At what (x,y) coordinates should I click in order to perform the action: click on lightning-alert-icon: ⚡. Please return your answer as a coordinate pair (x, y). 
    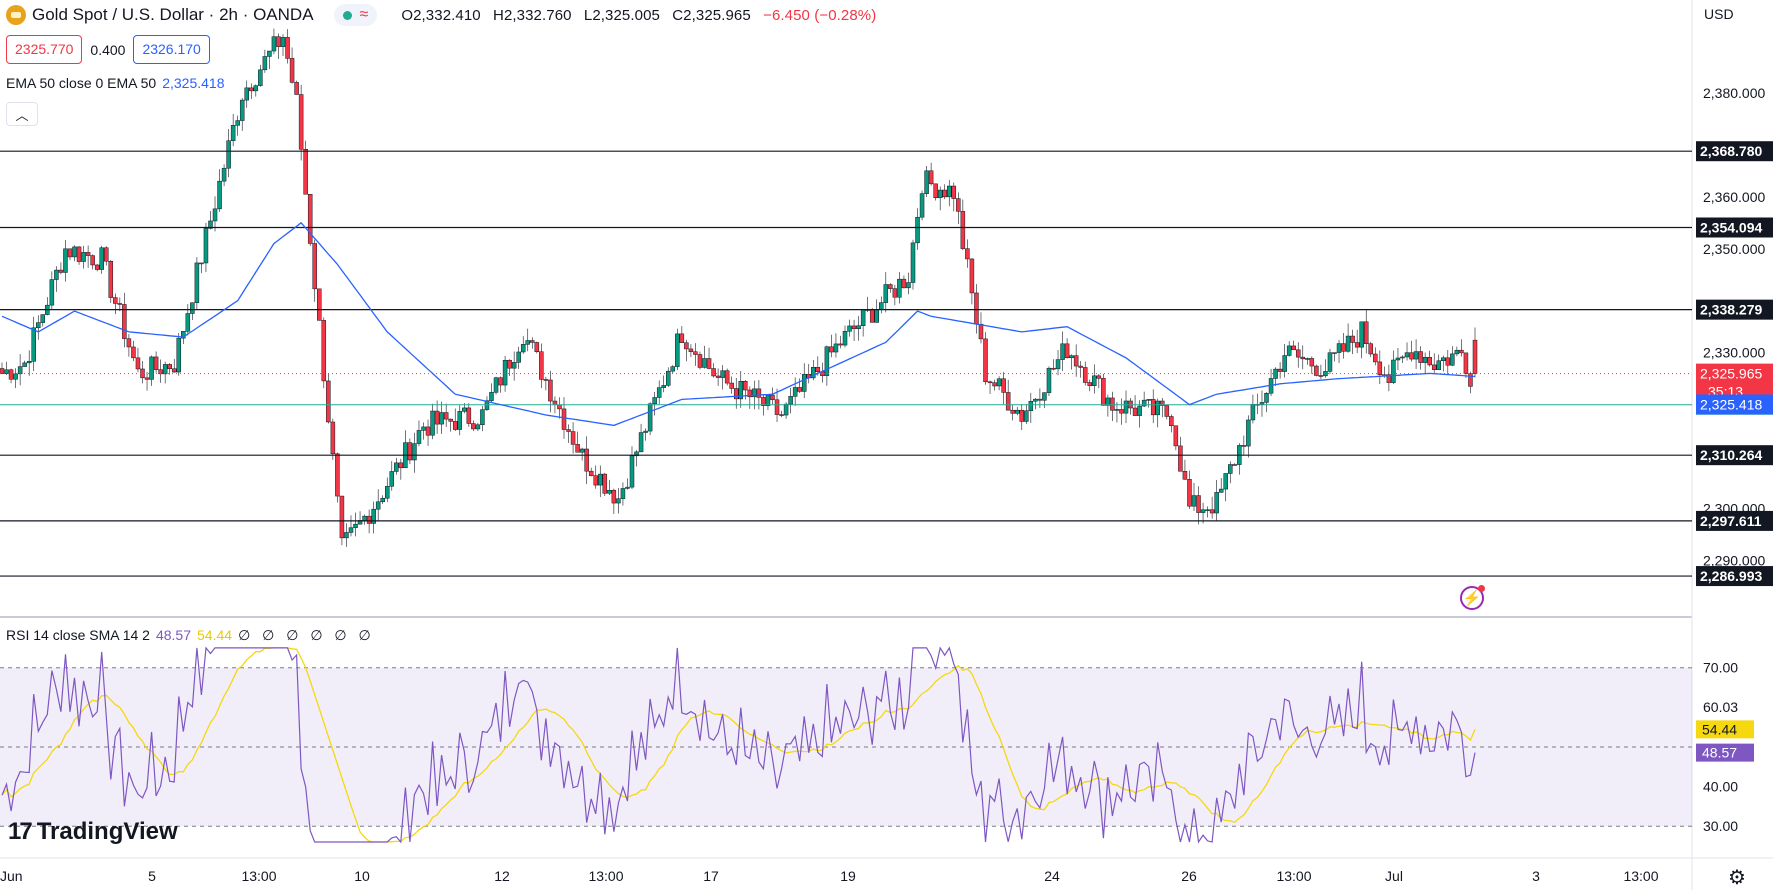
    Looking at the image, I should click on (1472, 597).